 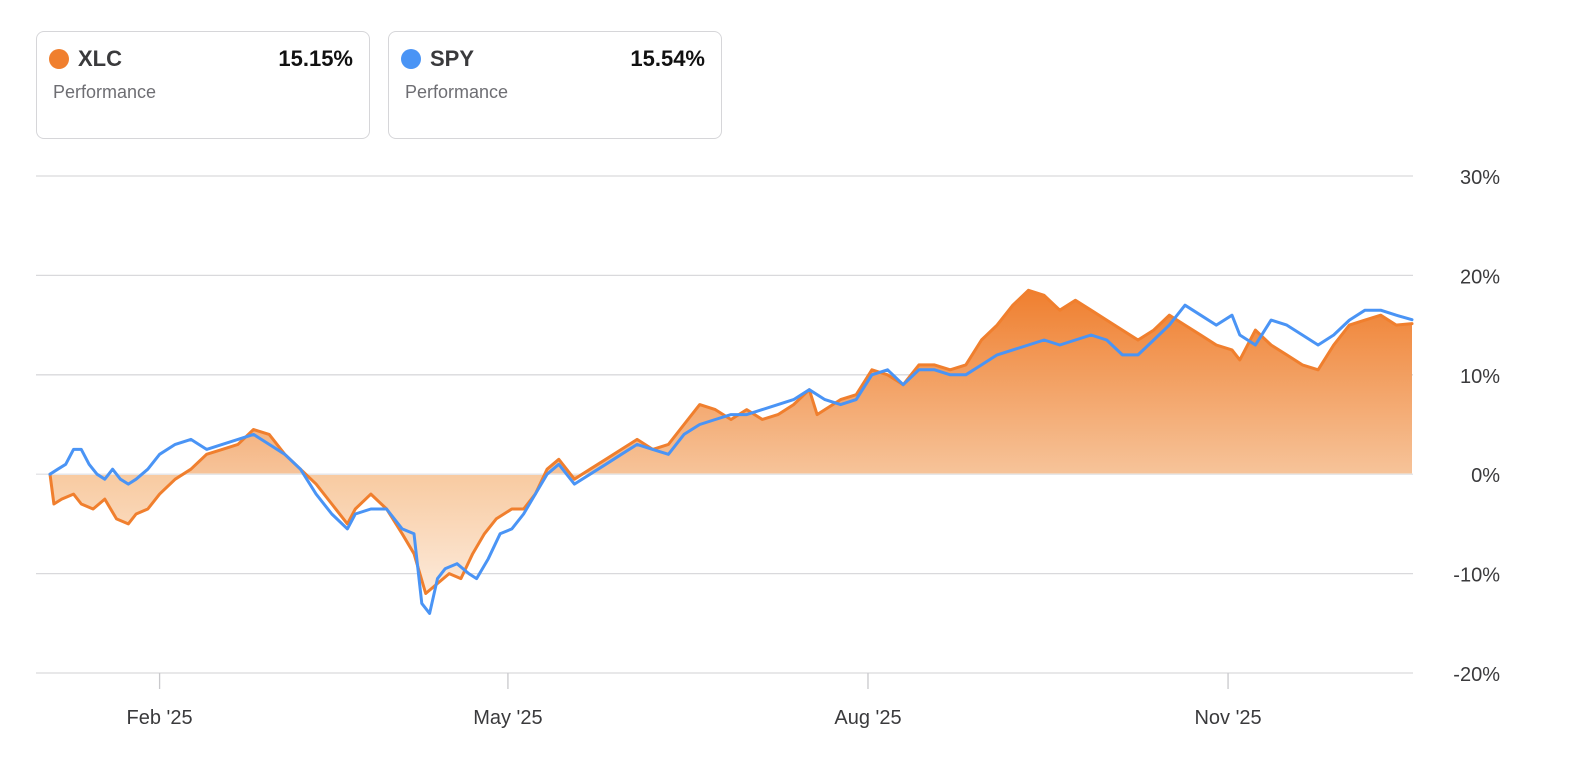 What do you see at coordinates (507, 718) in the screenshot?
I see `x-tick-label: May '25` at bounding box center [507, 718].